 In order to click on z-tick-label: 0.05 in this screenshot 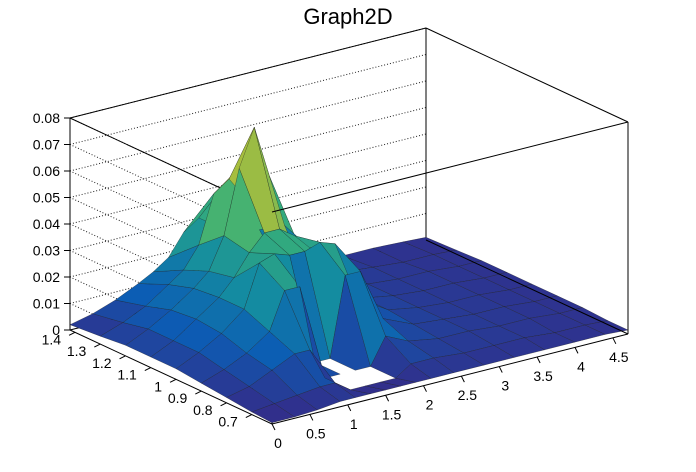, I will do `click(46, 198)`.